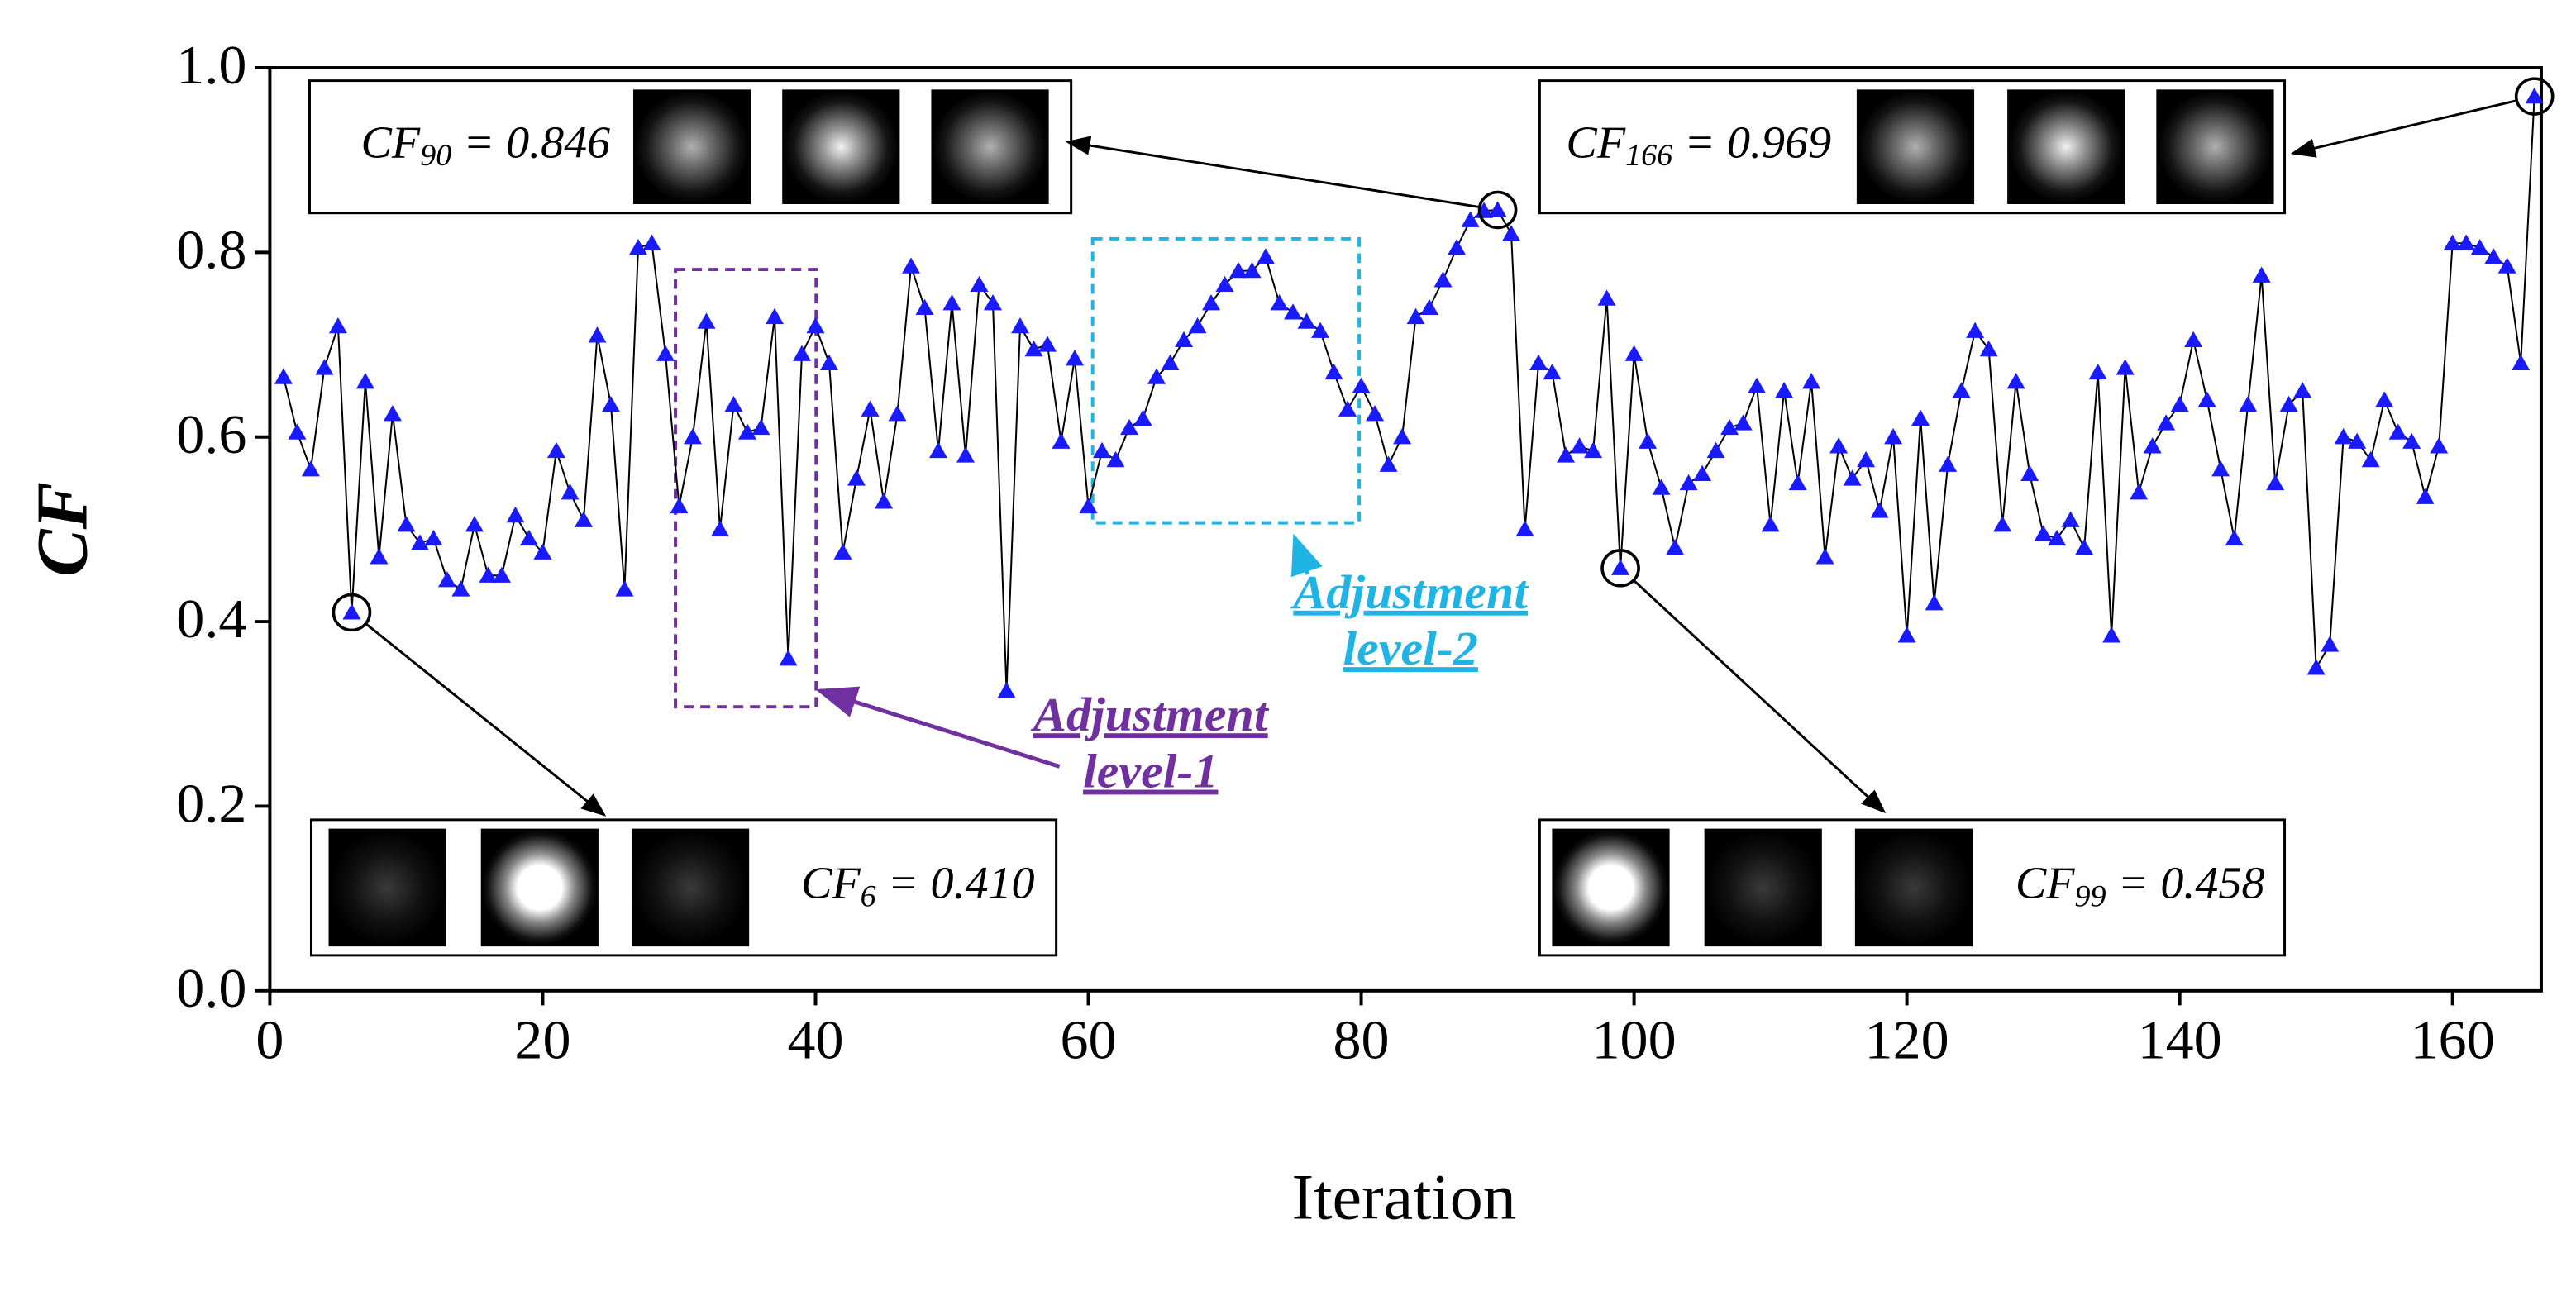 The image size is (2576, 1291). What do you see at coordinates (536, 142) in the screenshot?
I see `inset-label-value: = 0.846` at bounding box center [536, 142].